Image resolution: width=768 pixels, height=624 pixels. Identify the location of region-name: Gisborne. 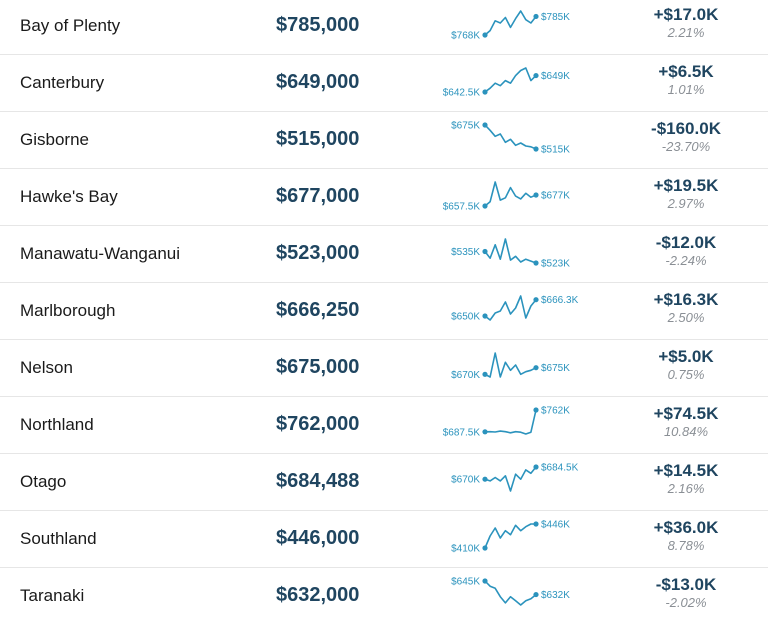
(54, 139).